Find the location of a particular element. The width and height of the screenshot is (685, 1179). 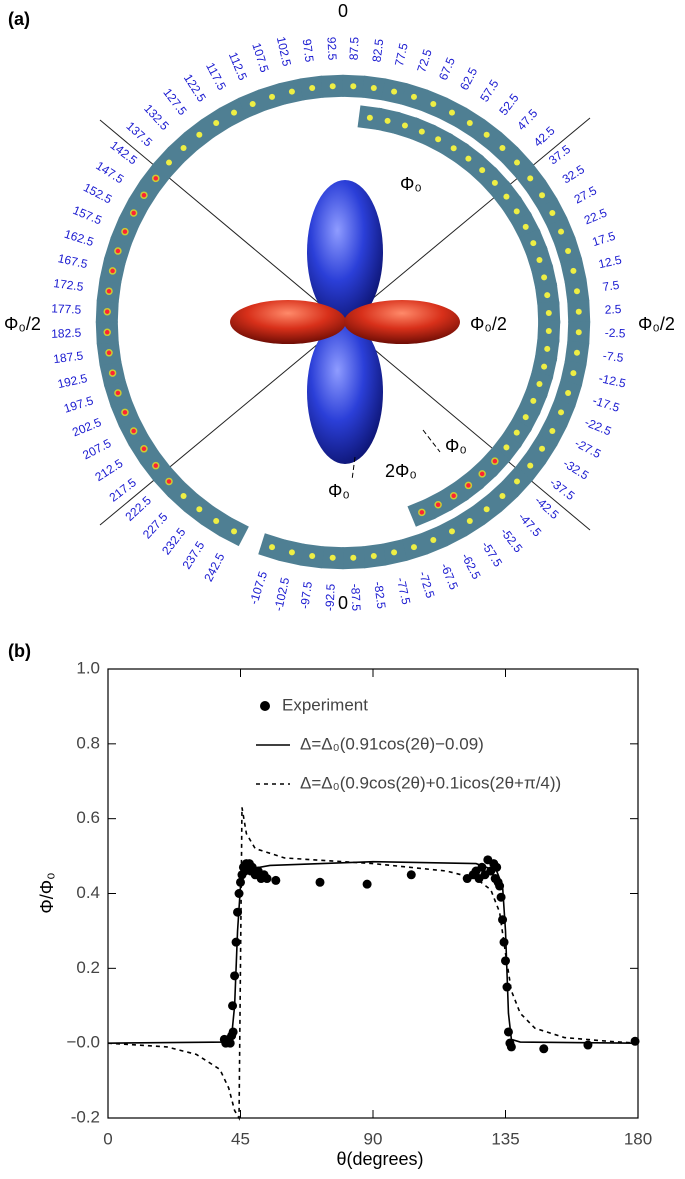

lobe is located at coordinates (345, 392).